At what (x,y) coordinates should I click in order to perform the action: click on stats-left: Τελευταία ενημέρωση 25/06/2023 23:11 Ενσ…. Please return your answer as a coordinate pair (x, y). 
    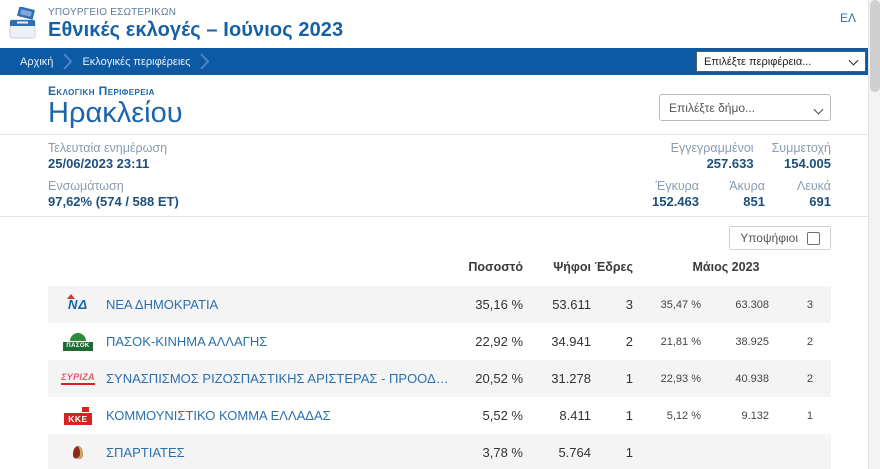
    Looking at the image, I should click on (113, 175).